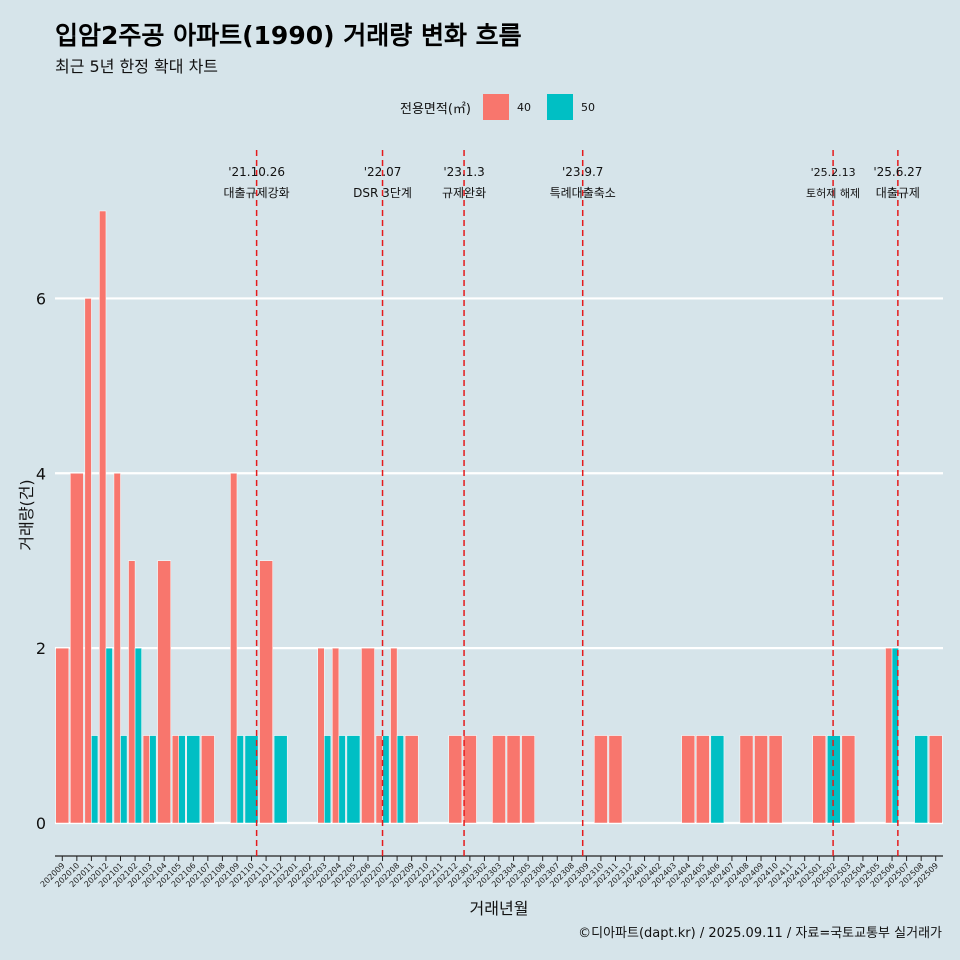  Describe the element at coordinates (523, 107) in the screenshot. I see `legend-label-40: 40` at that location.